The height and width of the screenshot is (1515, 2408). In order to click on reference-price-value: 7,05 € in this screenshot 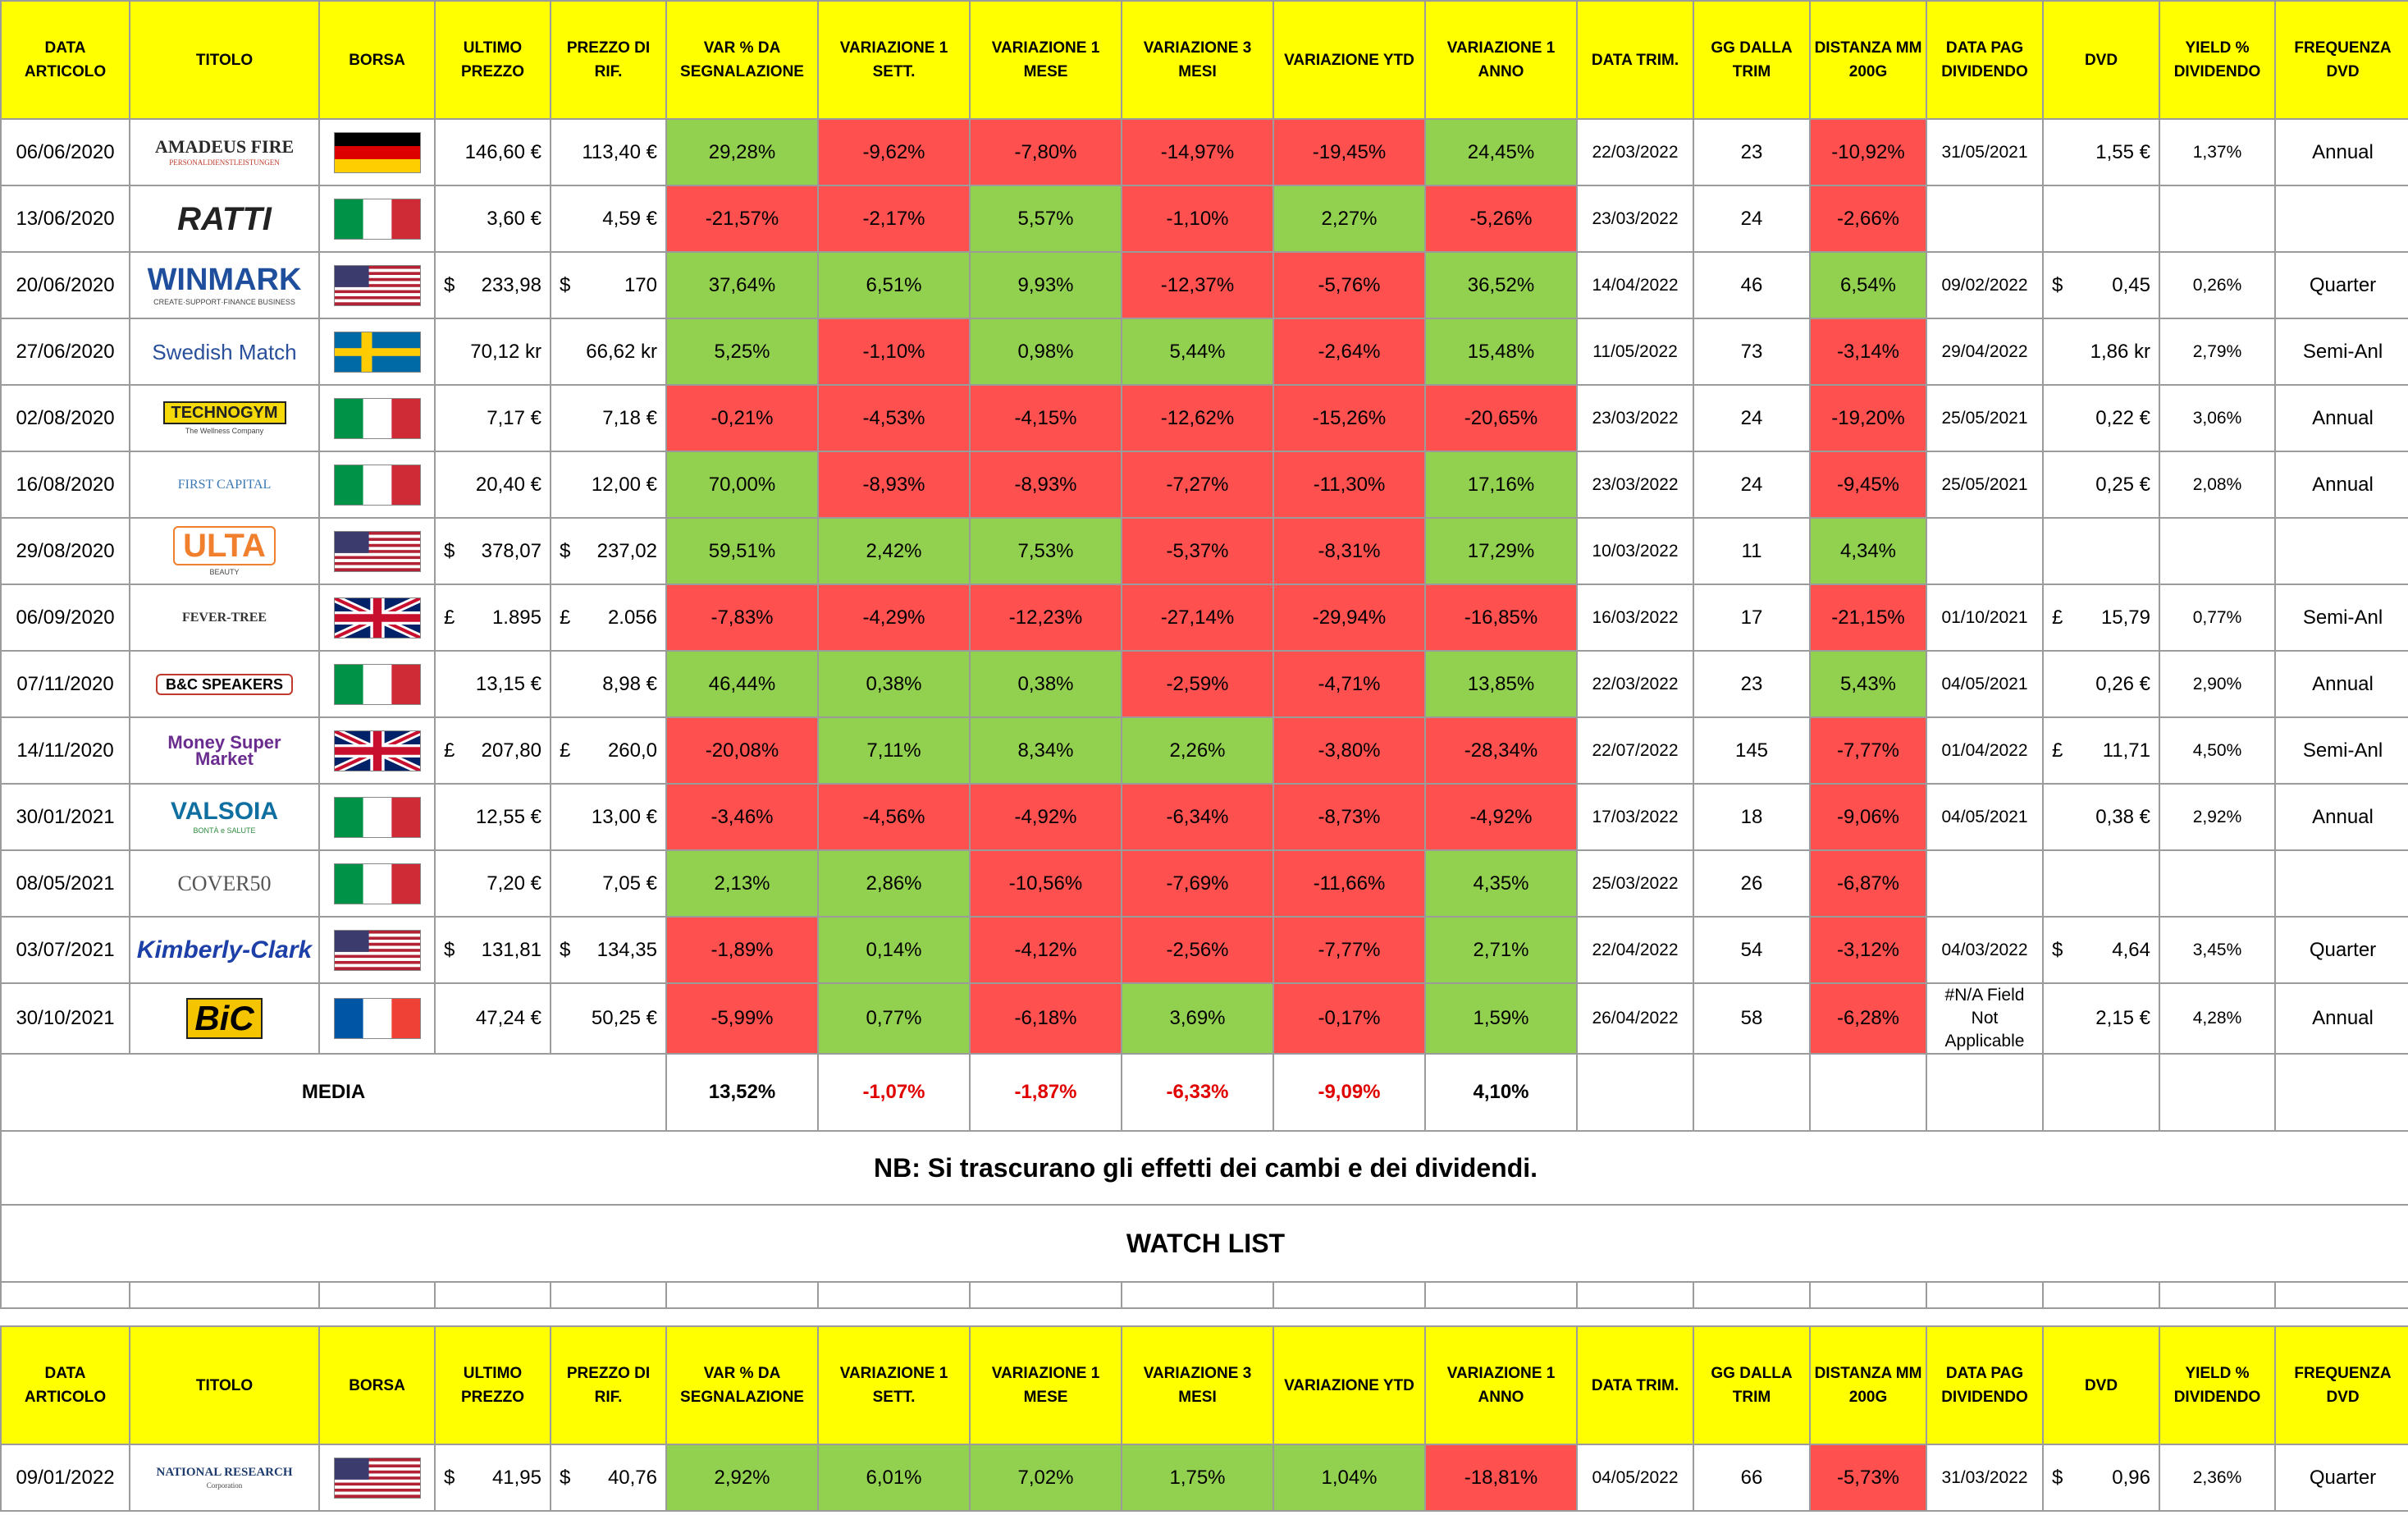, I will do `click(629, 883)`.